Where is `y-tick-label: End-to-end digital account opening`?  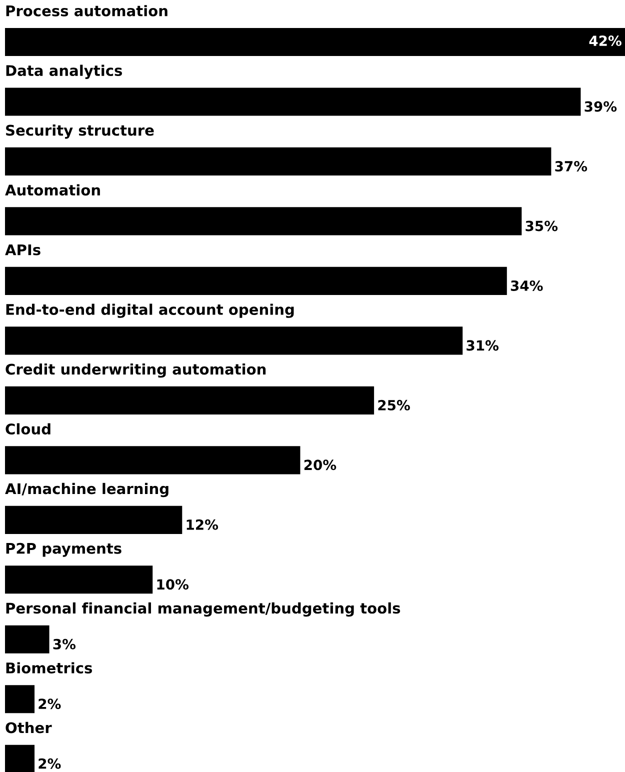 y-tick-label: End-to-end digital account opening is located at coordinates (150, 311).